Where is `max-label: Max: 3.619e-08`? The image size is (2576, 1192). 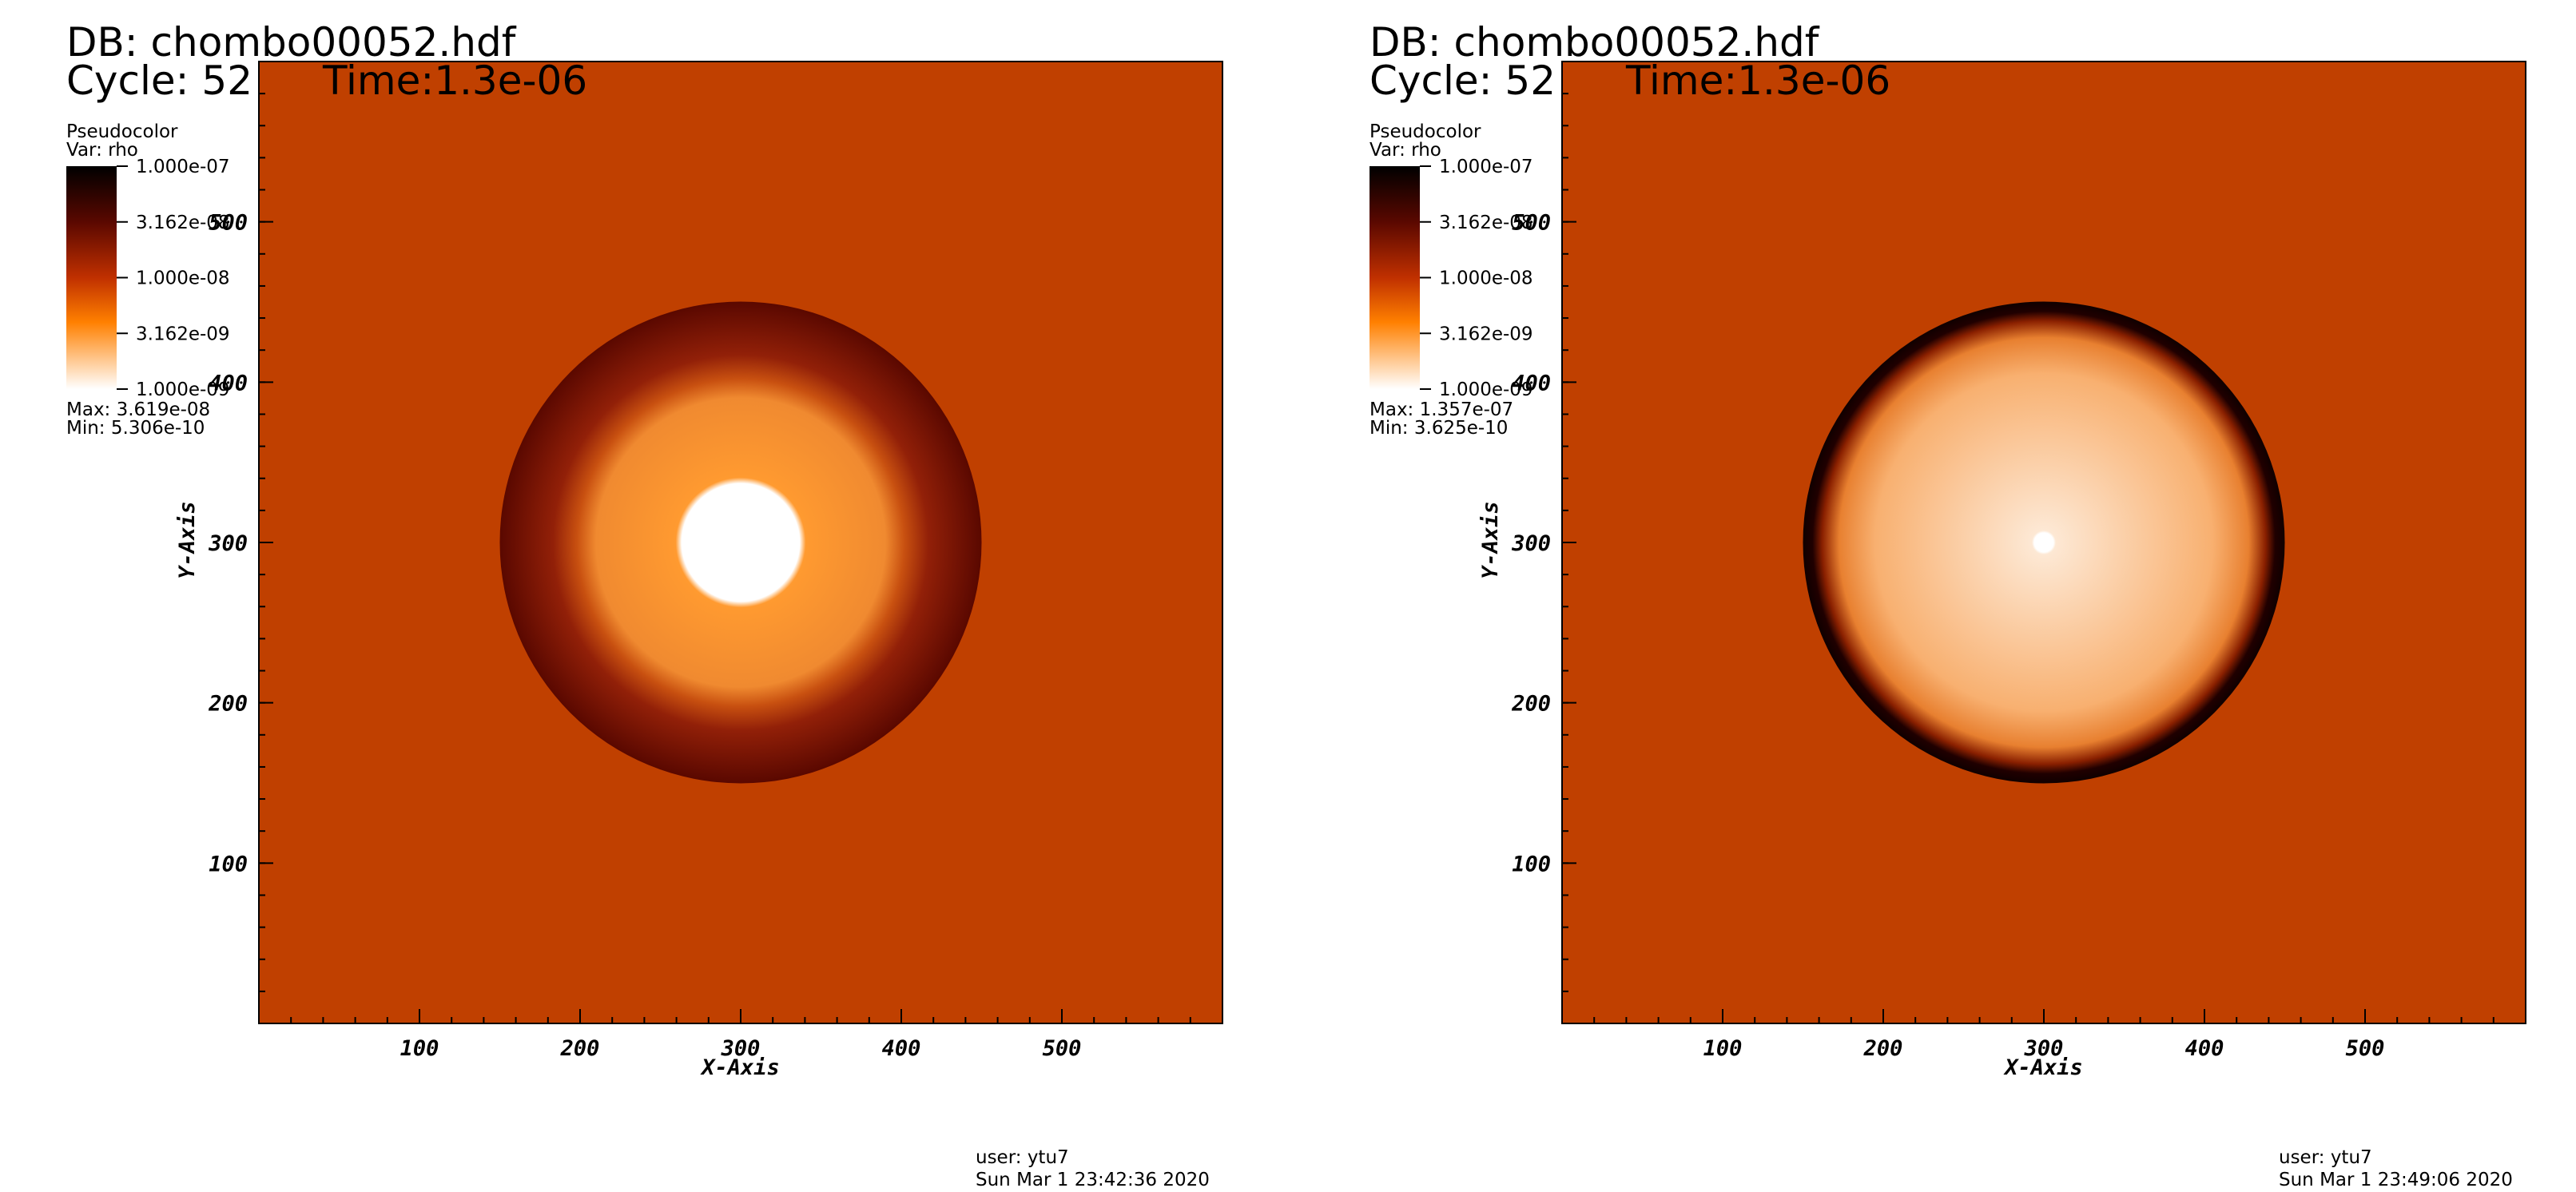 max-label: Max: 3.619e-08 is located at coordinates (138, 409).